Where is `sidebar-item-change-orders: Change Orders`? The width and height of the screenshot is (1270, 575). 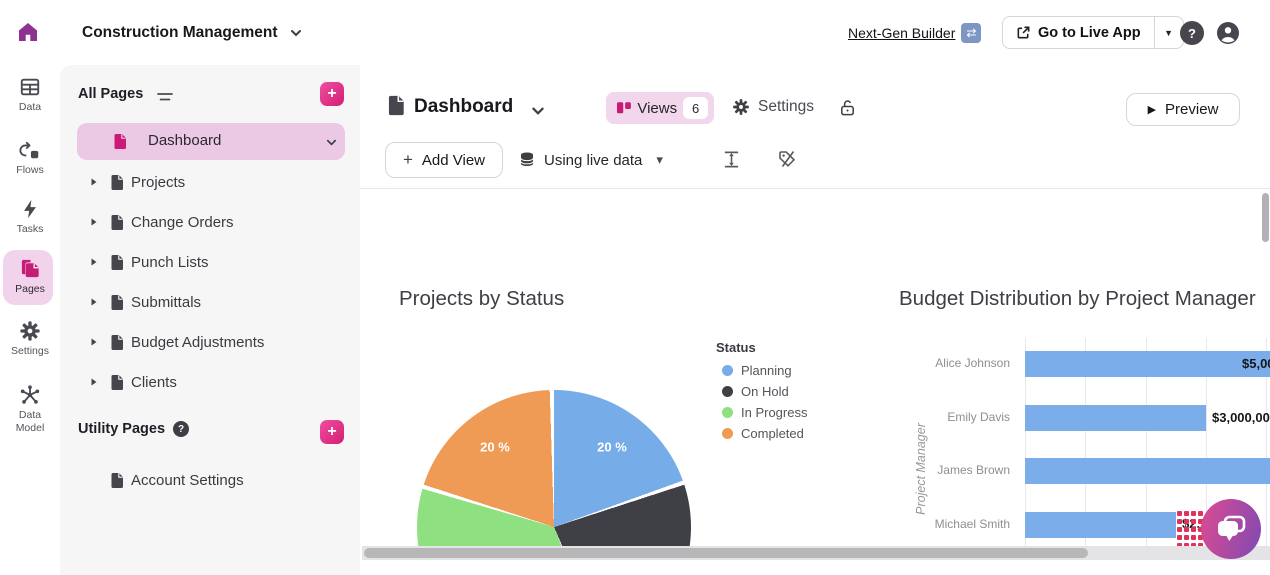
sidebar-item-change-orders: Change Orders is located at coordinates (211, 222).